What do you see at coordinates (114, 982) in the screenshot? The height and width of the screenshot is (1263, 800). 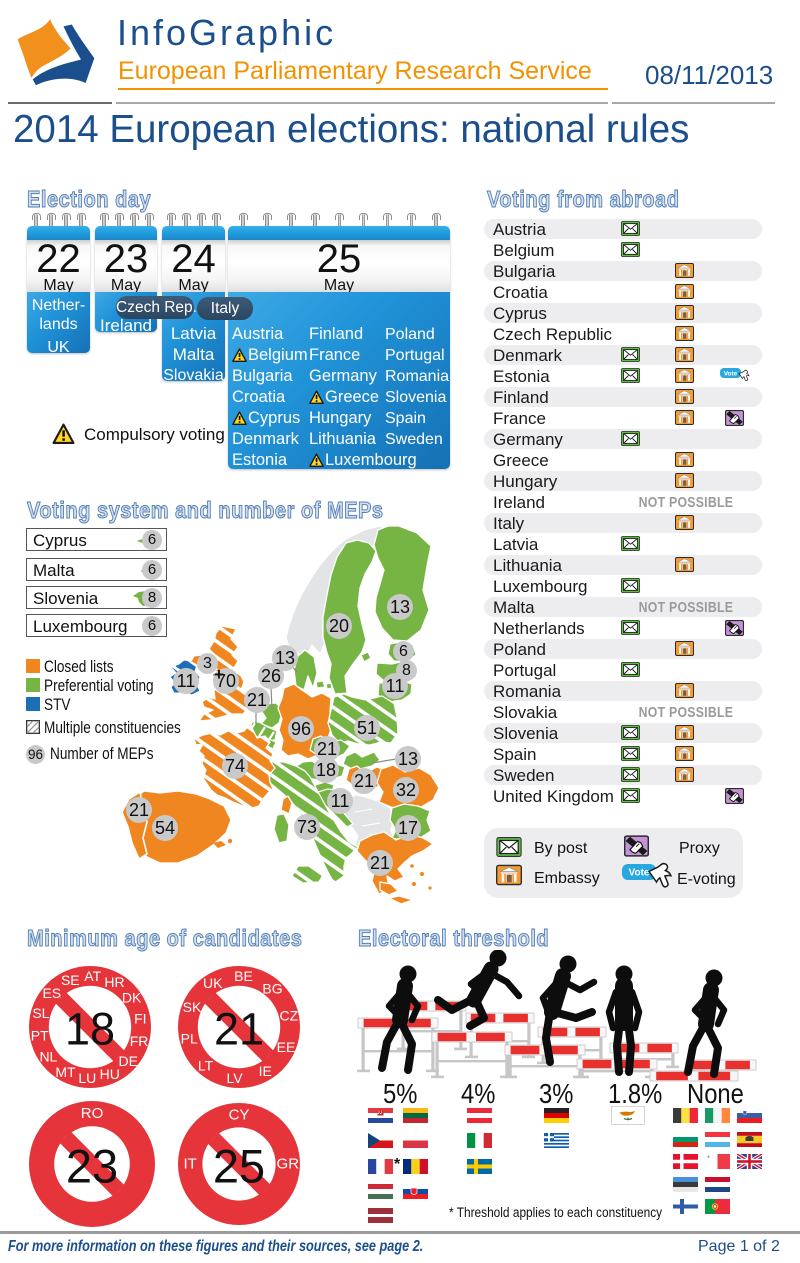 I see `svg-text: HR` at bounding box center [114, 982].